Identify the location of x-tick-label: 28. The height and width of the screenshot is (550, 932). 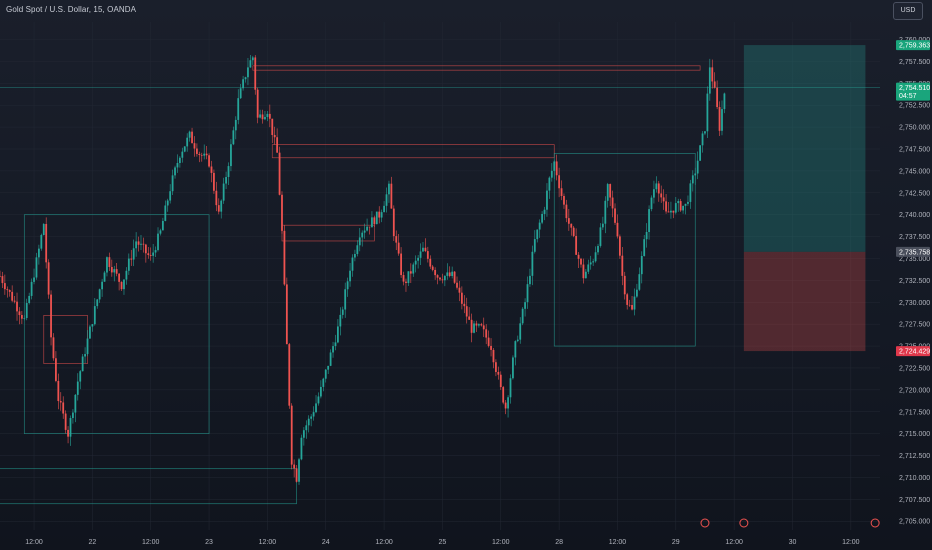
(559, 542).